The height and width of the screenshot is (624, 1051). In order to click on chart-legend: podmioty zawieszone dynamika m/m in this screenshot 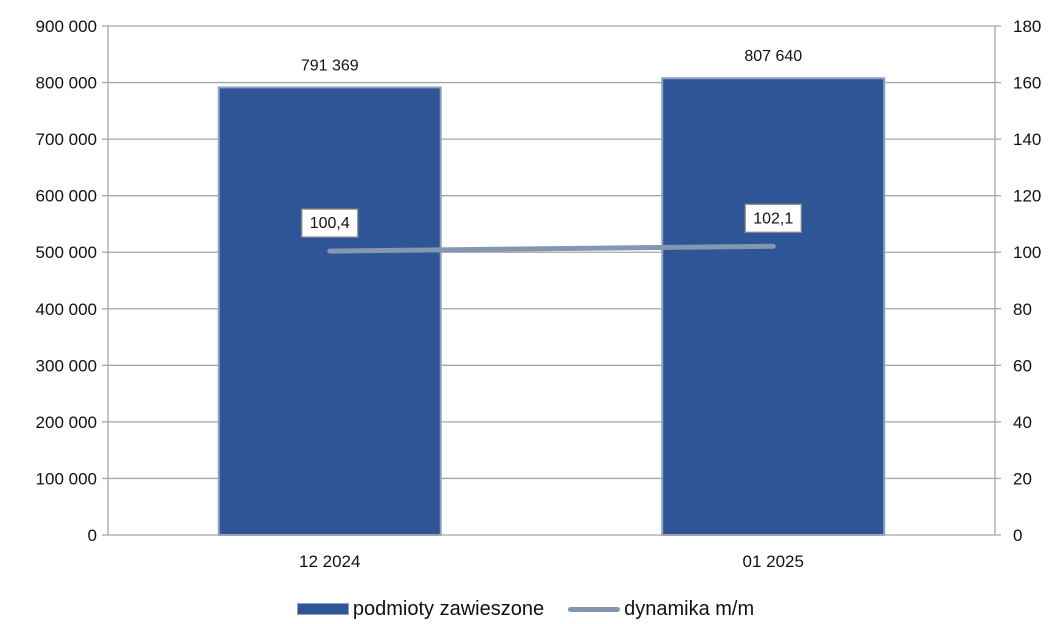, I will do `click(525, 609)`.